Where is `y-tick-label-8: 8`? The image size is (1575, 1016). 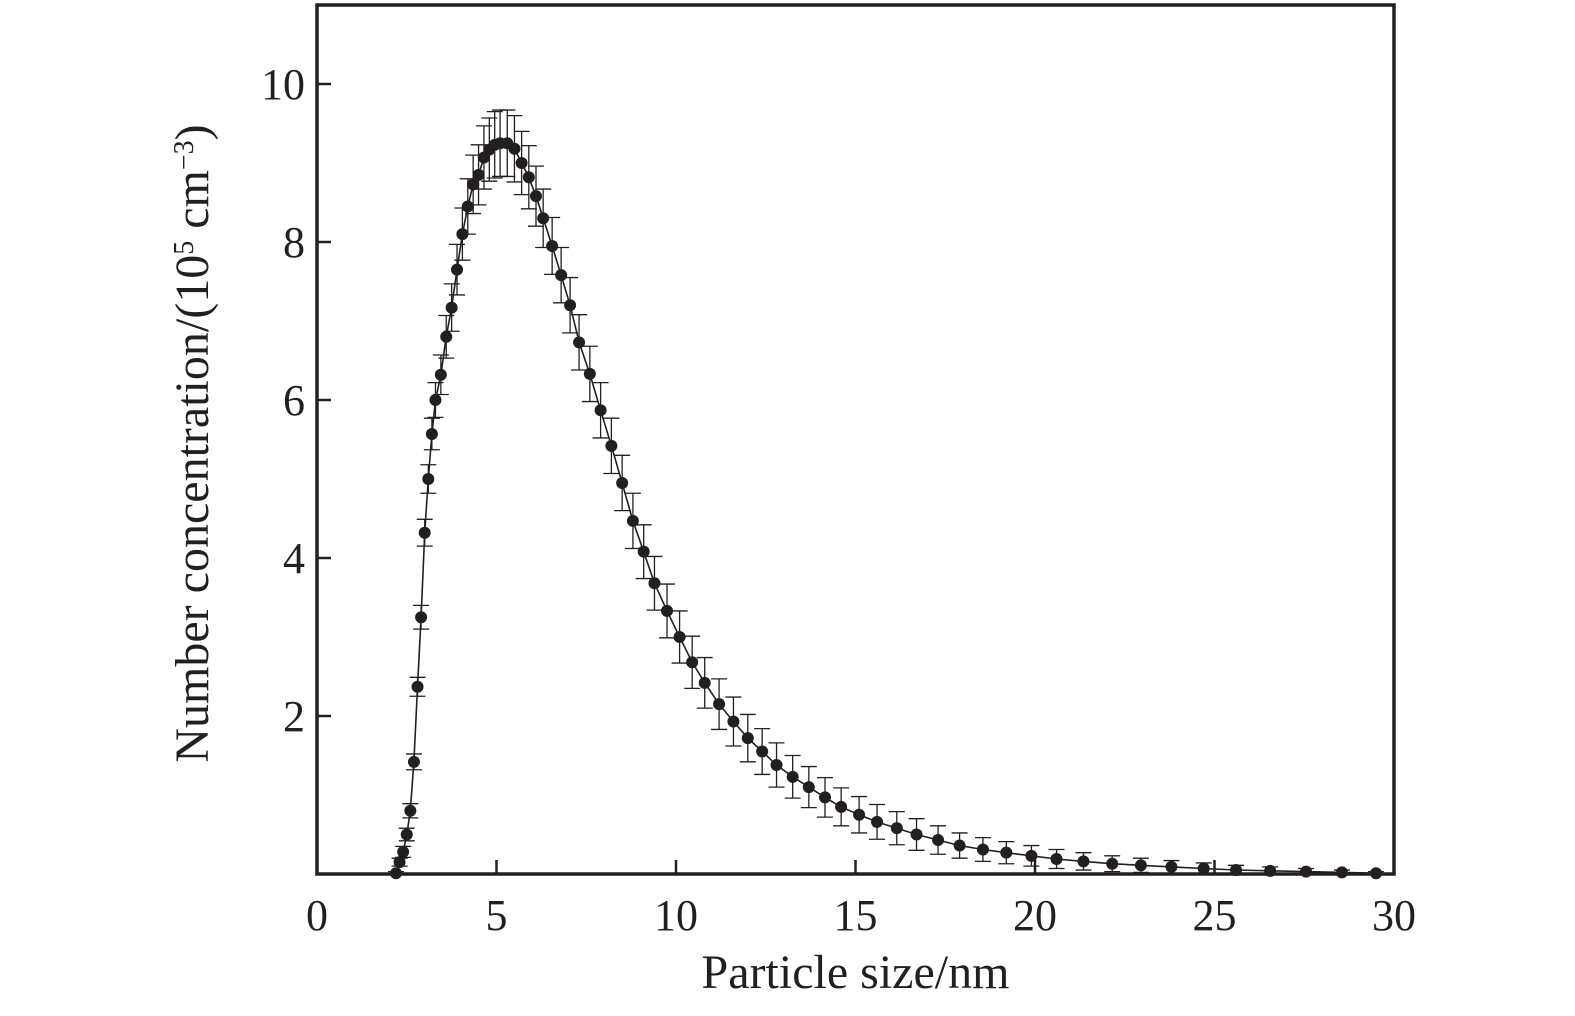 y-tick-label-8: 8 is located at coordinates (294, 242).